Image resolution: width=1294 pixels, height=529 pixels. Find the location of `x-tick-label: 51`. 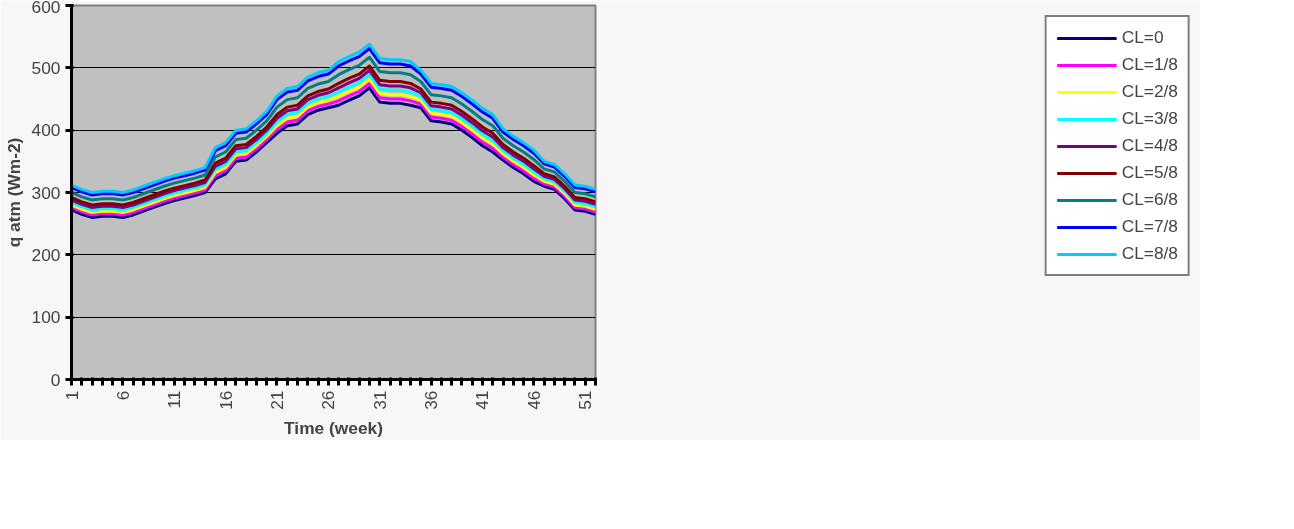

x-tick-label: 51 is located at coordinates (585, 400).